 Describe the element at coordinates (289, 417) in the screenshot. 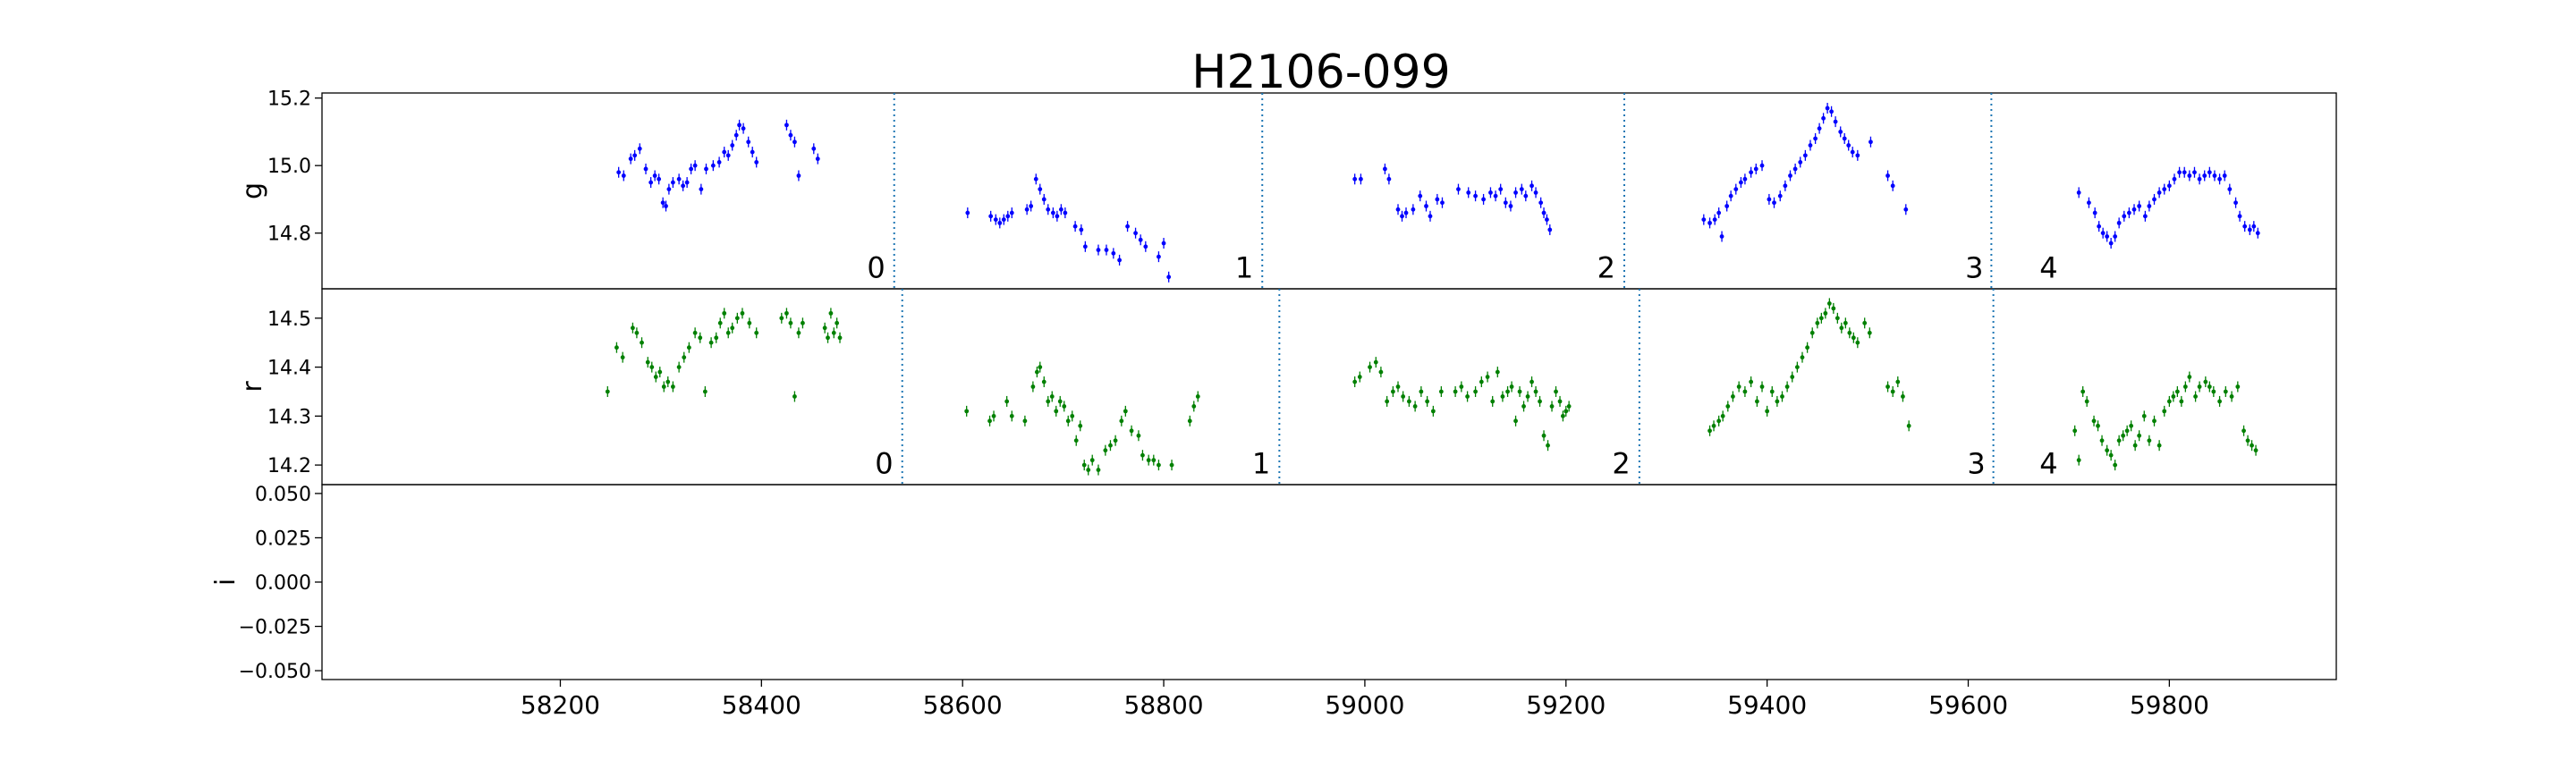

I see `y-tick-label: 14.3` at that location.